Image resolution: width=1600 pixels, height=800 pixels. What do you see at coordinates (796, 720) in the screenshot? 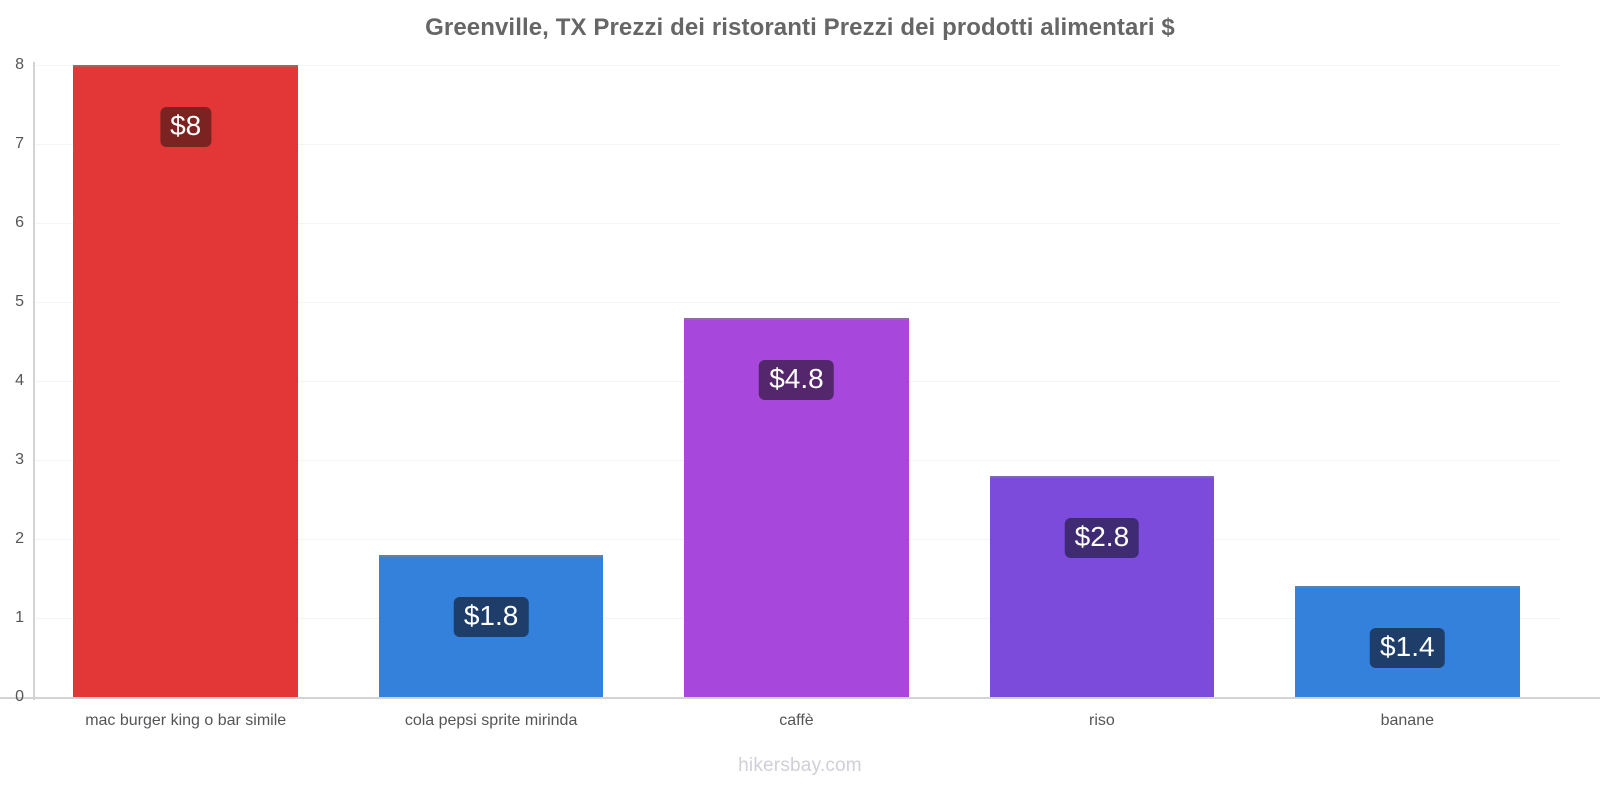
I see `x-axis-tick-label: caffè` at bounding box center [796, 720].